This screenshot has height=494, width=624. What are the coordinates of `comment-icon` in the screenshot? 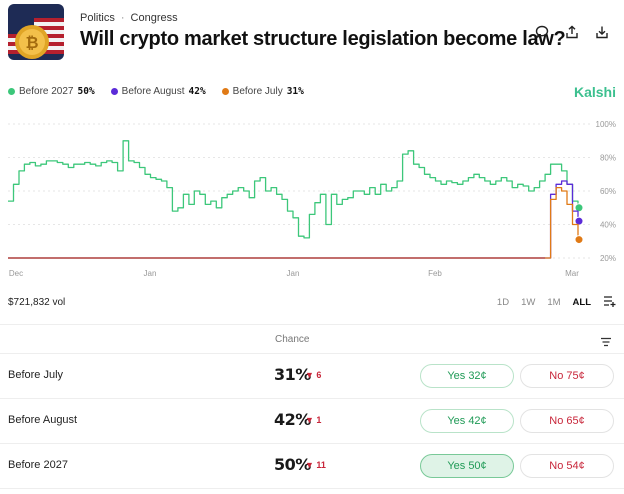 It's located at (542, 32).